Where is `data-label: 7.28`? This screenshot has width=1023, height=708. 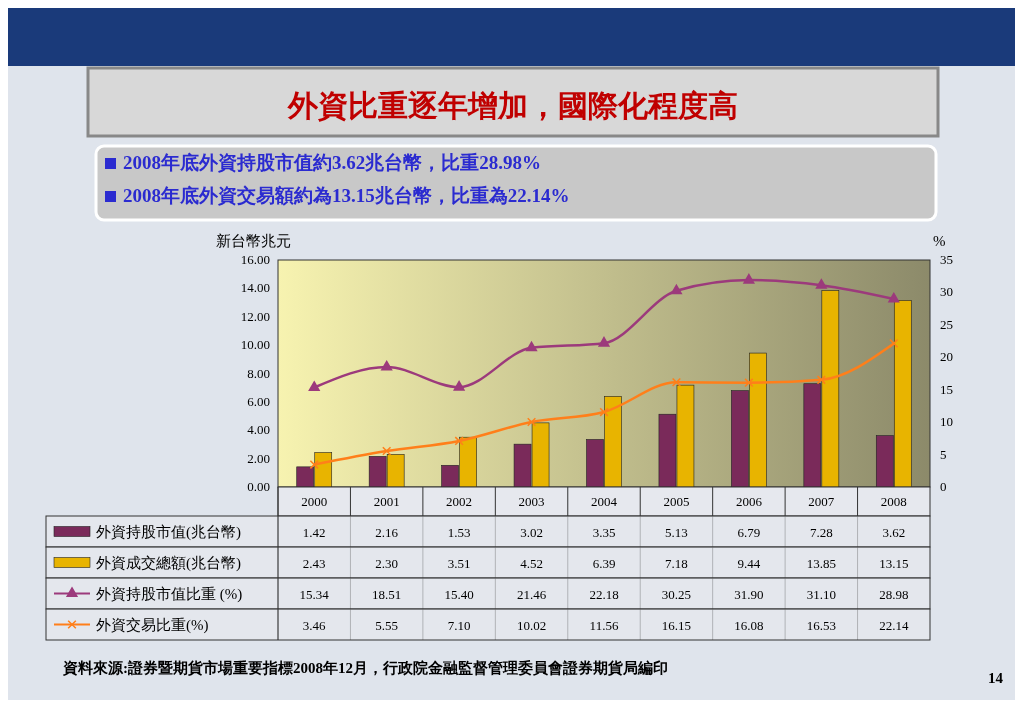 data-label: 7.28 is located at coordinates (821, 532).